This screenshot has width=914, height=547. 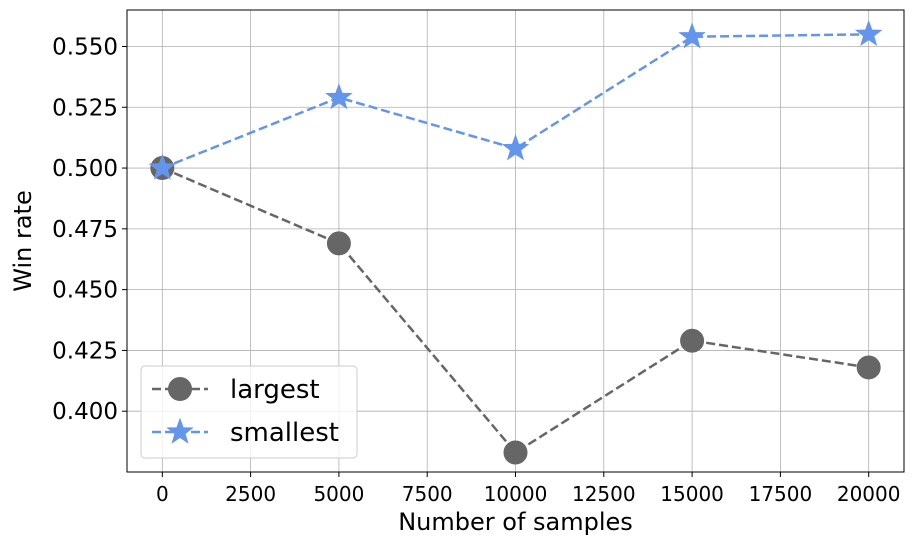 What do you see at coordinates (515, 522) in the screenshot?
I see `x-axis-label: Number of samples` at bounding box center [515, 522].